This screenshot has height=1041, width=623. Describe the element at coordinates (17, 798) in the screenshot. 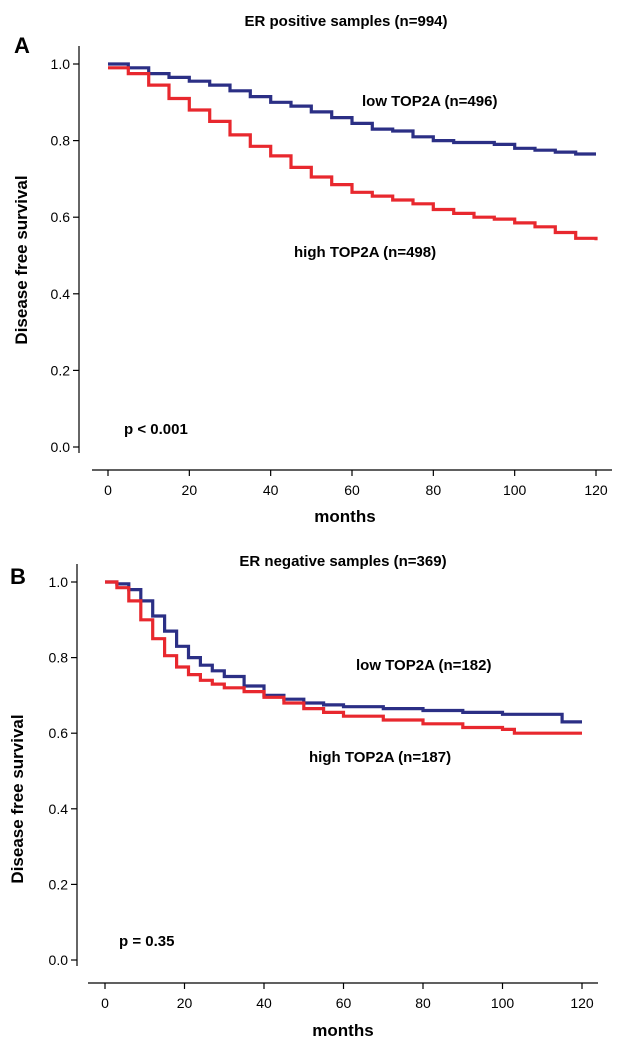

I see `y-axis-label-b: Disease free survival` at that location.